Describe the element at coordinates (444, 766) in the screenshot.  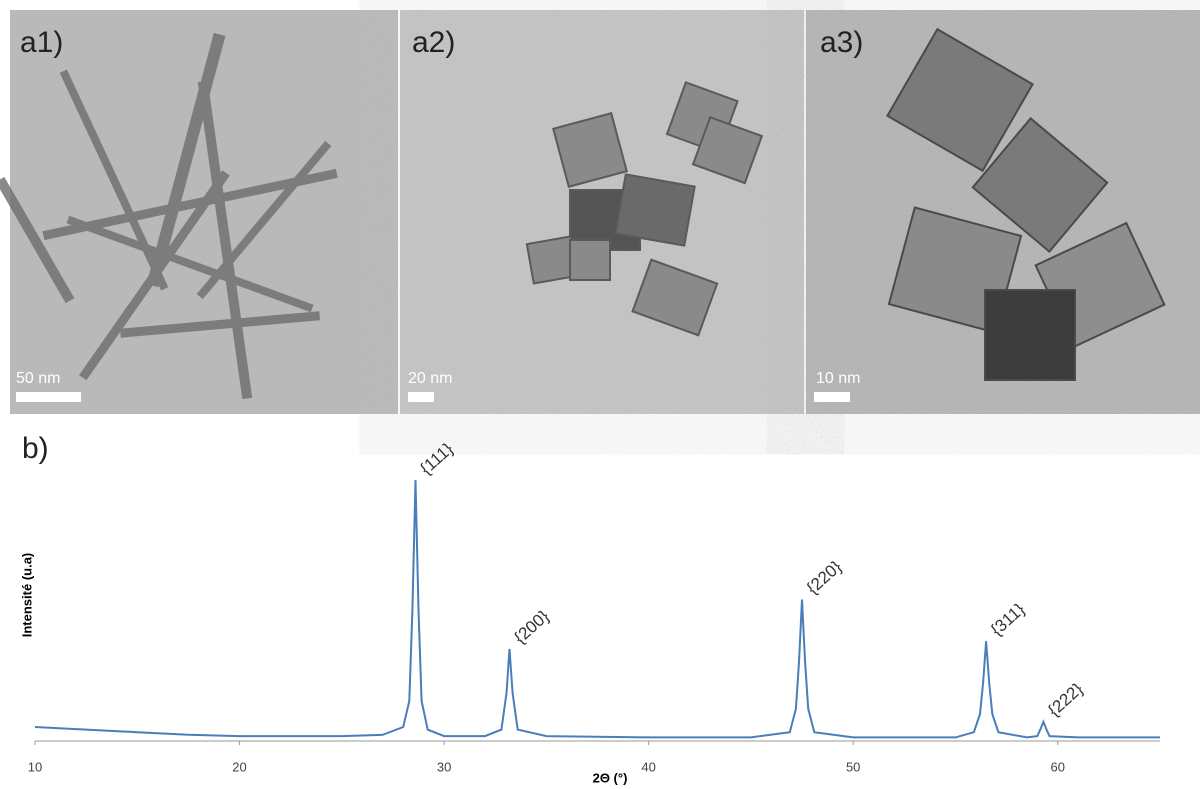
I see `x-tick-label: 30` at that location.